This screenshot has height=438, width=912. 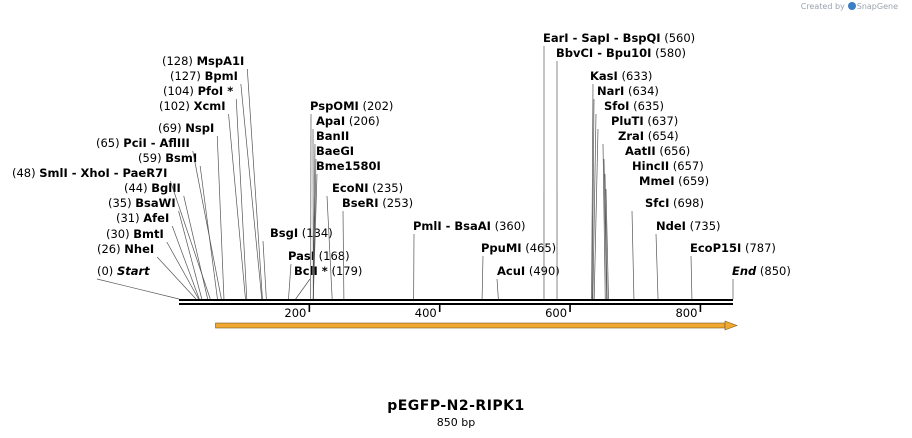 What do you see at coordinates (335, 151) in the screenshot?
I see `enzyme-label: BaeGI` at bounding box center [335, 151].